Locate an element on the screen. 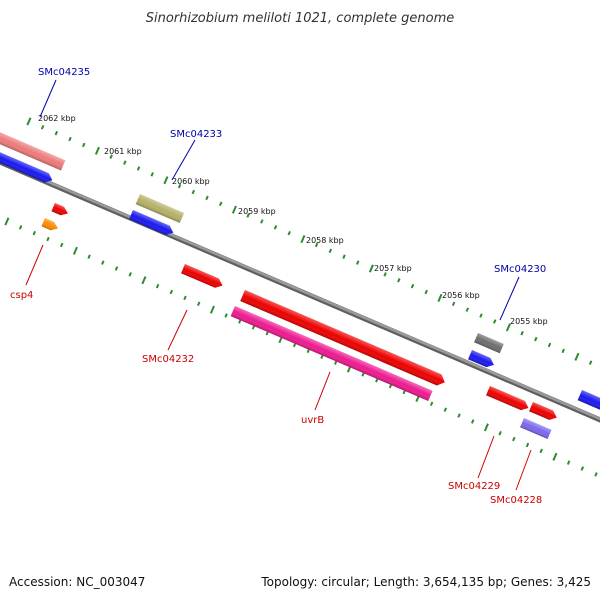  feature-smc04228 is located at coordinates (536, 429).